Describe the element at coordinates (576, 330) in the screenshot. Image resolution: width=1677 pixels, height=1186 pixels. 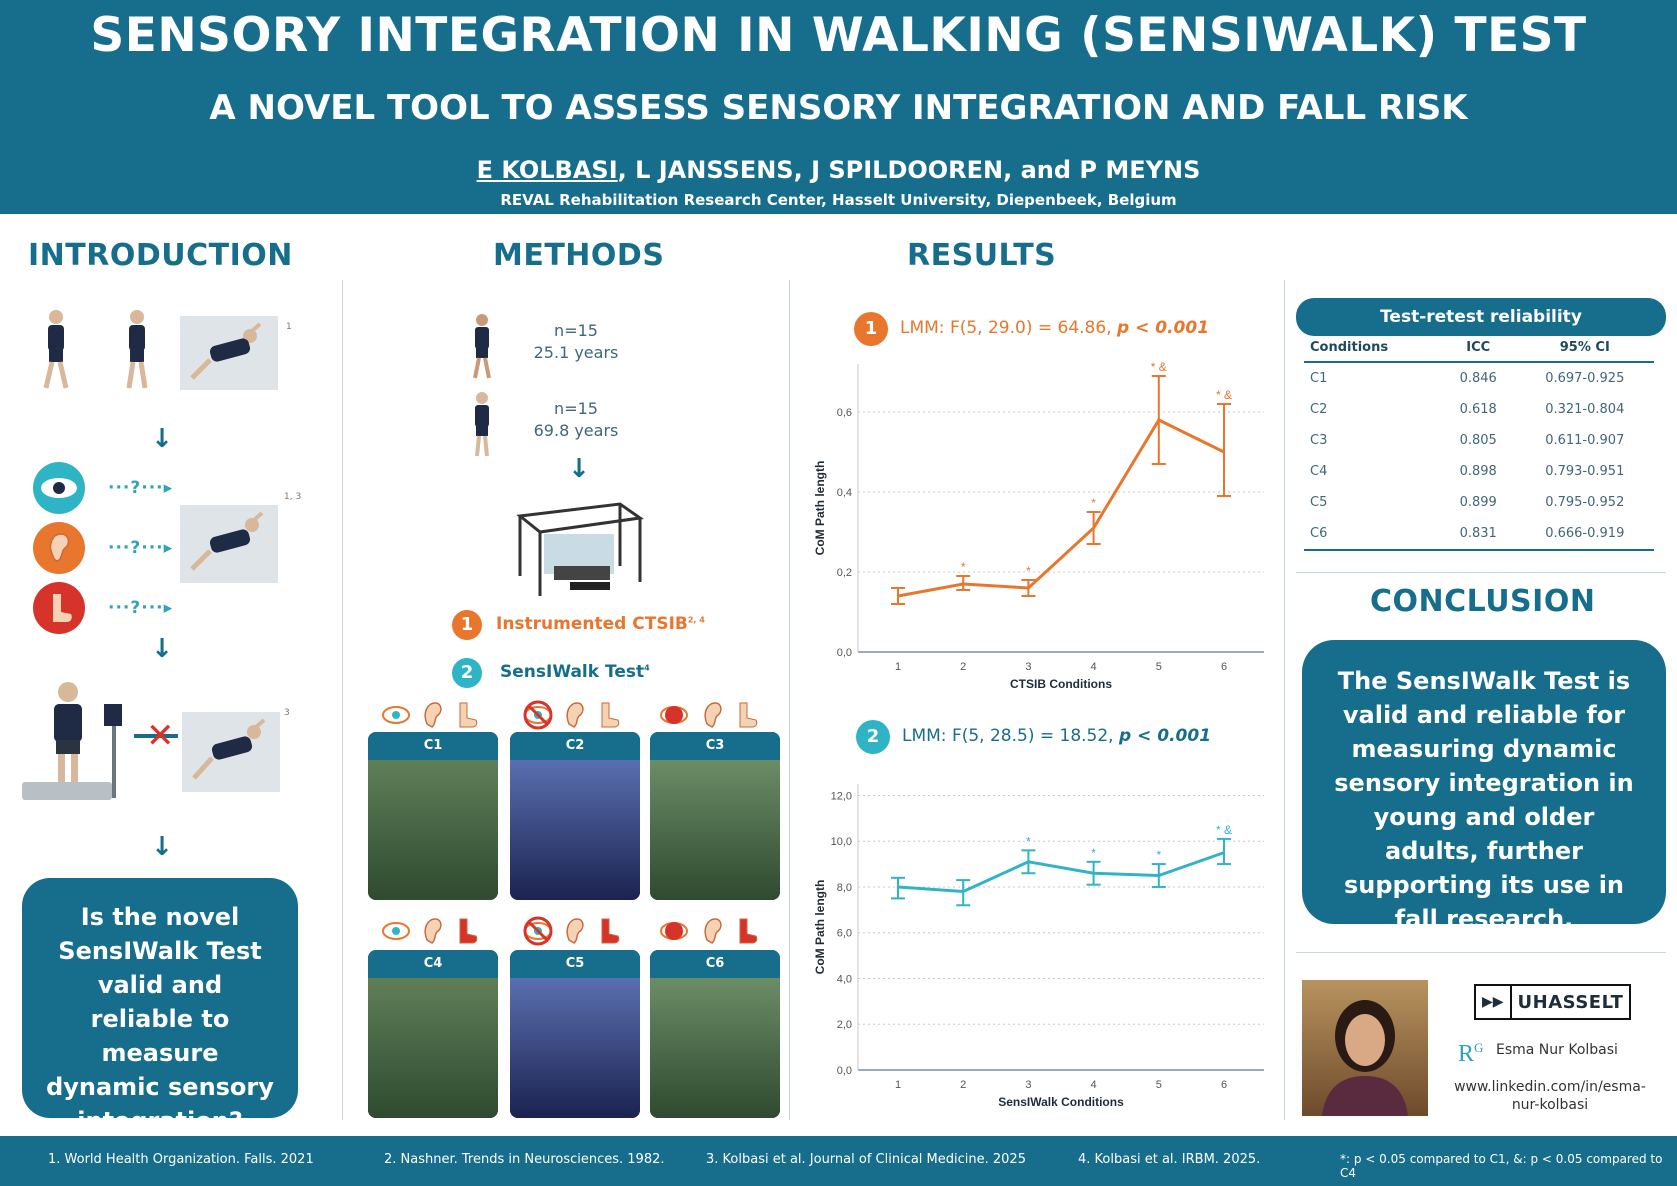
I see `young-group-size: n=15` at that location.